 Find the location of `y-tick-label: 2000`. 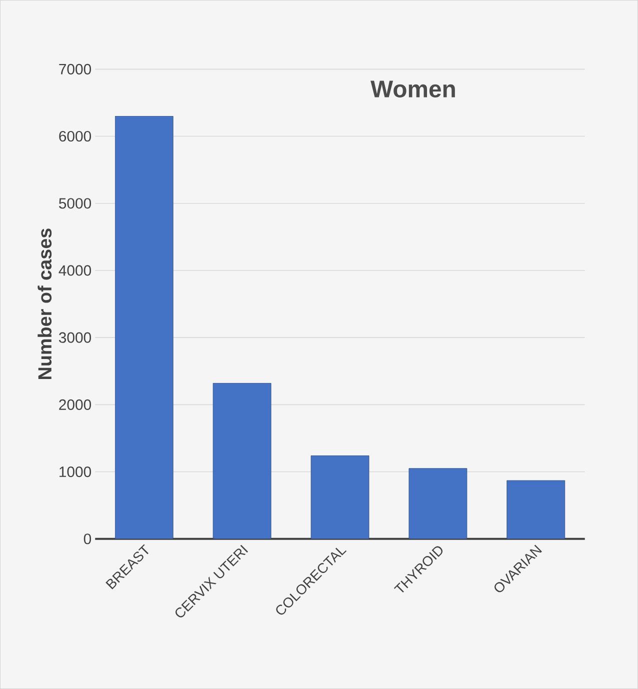

y-tick-label: 2000 is located at coordinates (75, 404).